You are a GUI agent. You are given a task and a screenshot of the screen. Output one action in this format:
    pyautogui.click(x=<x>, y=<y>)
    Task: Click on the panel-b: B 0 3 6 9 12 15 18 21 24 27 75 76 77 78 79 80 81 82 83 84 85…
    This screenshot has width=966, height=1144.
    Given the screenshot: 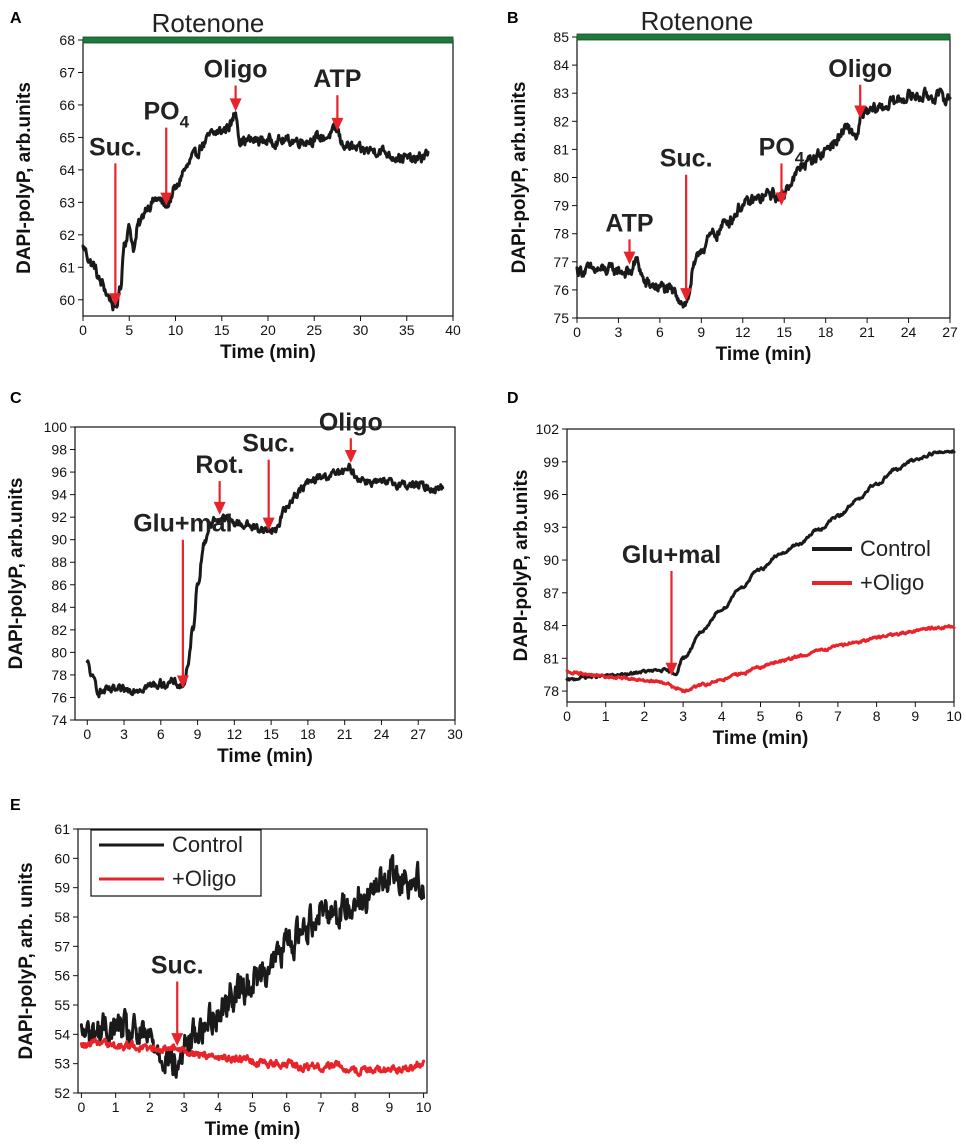 What is the action you would take?
    pyautogui.click(x=732, y=185)
    